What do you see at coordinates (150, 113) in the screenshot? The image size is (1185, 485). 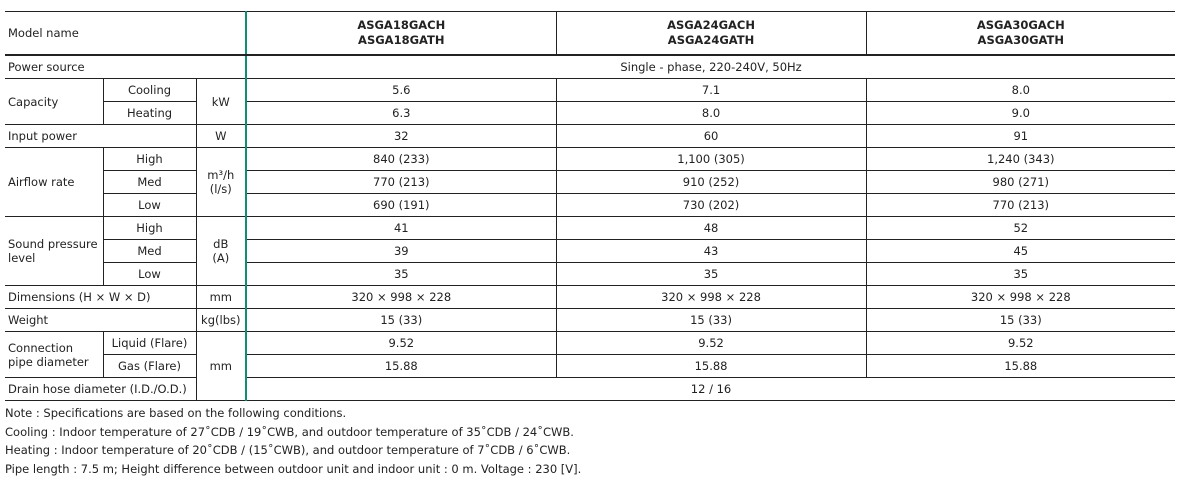 I see `sub-label: Heating` at bounding box center [150, 113].